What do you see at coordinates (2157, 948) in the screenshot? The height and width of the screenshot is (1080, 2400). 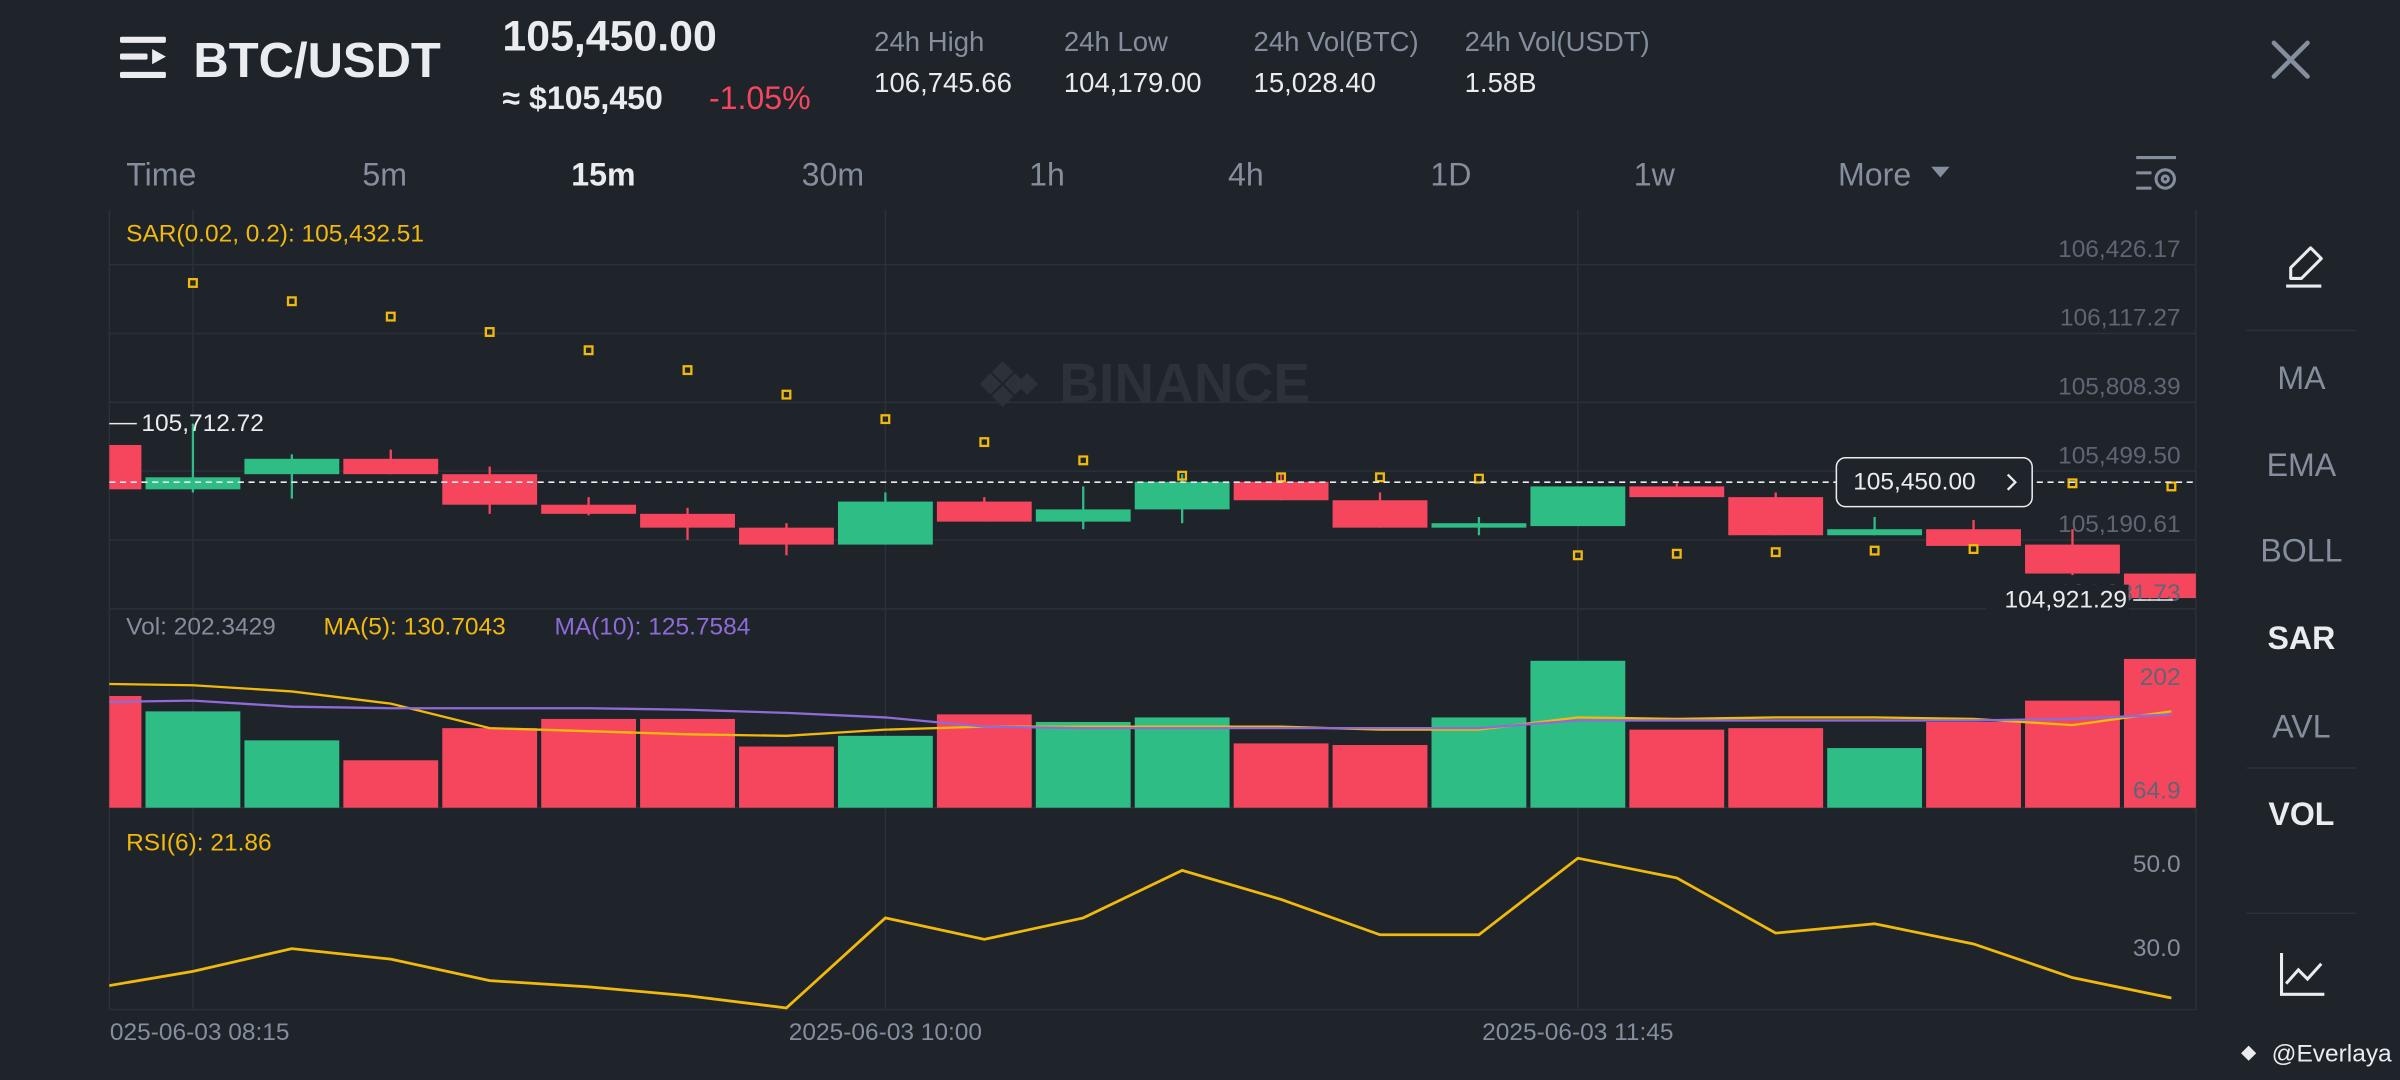 I see `y-tick-label: 30.0` at bounding box center [2157, 948].